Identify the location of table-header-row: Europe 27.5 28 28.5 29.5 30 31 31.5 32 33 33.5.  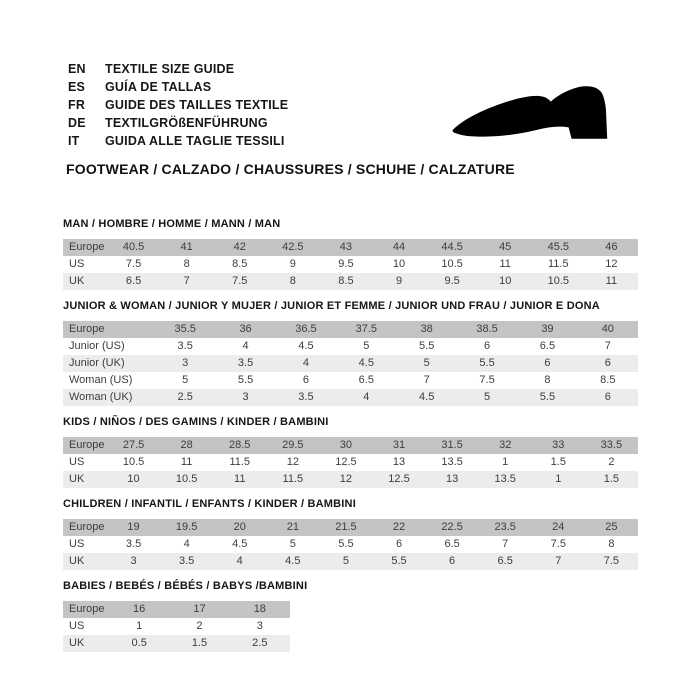
(350, 445).